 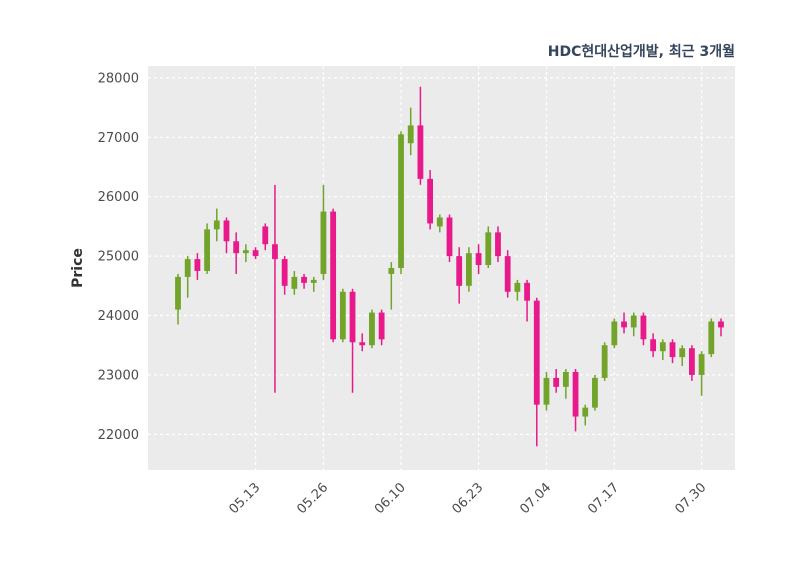 I want to click on x-tick-label: 07.30, so click(x=691, y=498).